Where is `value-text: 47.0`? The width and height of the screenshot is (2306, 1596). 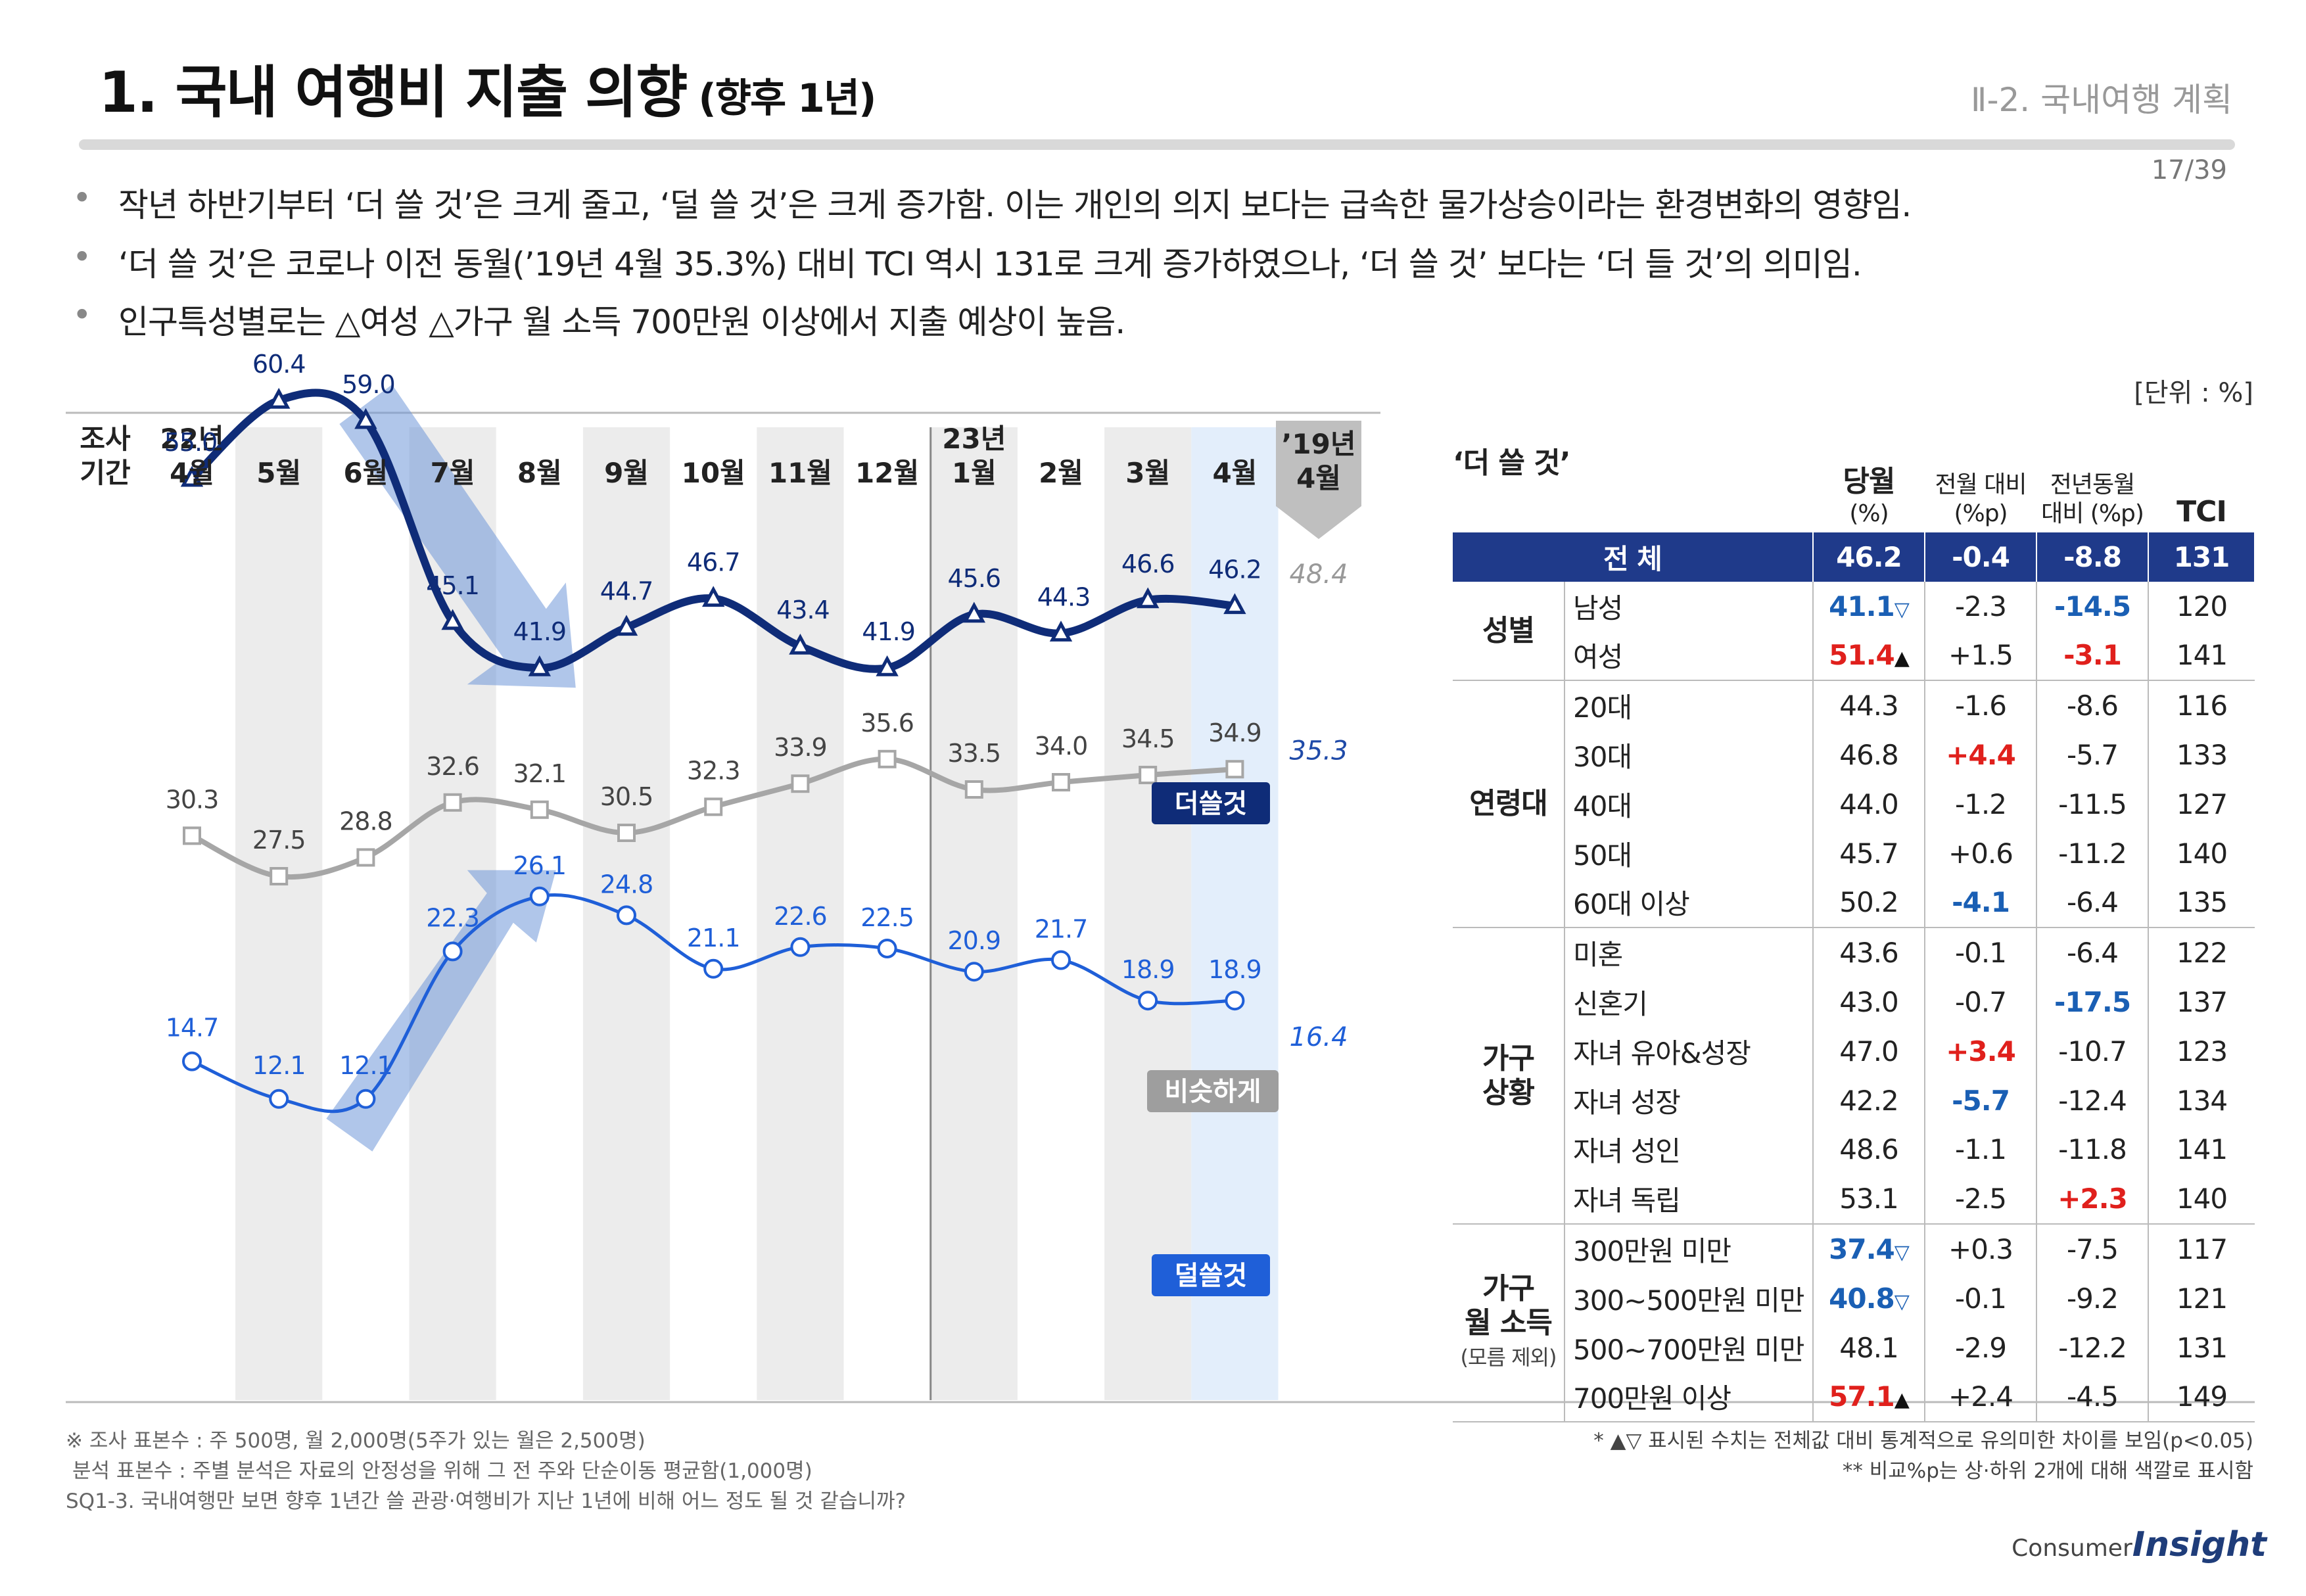
value-text: 47.0 is located at coordinates (1869, 1051).